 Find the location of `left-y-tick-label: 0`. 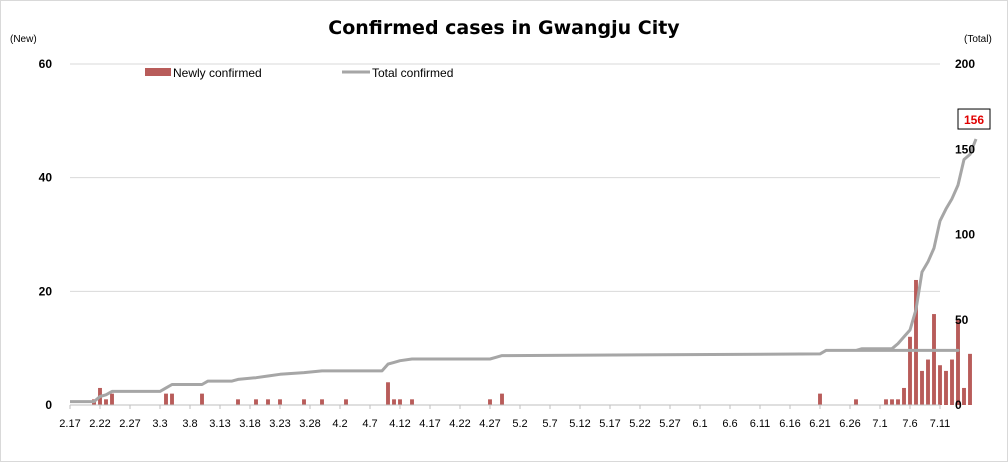

left-y-tick-label: 0 is located at coordinates (48, 405).